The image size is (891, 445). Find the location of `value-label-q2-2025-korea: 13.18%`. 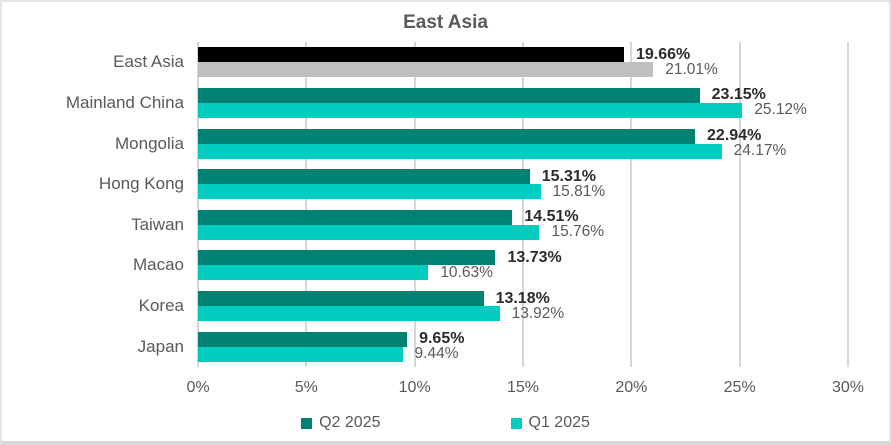

value-label-q2-2025-korea: 13.18% is located at coordinates (522, 298).